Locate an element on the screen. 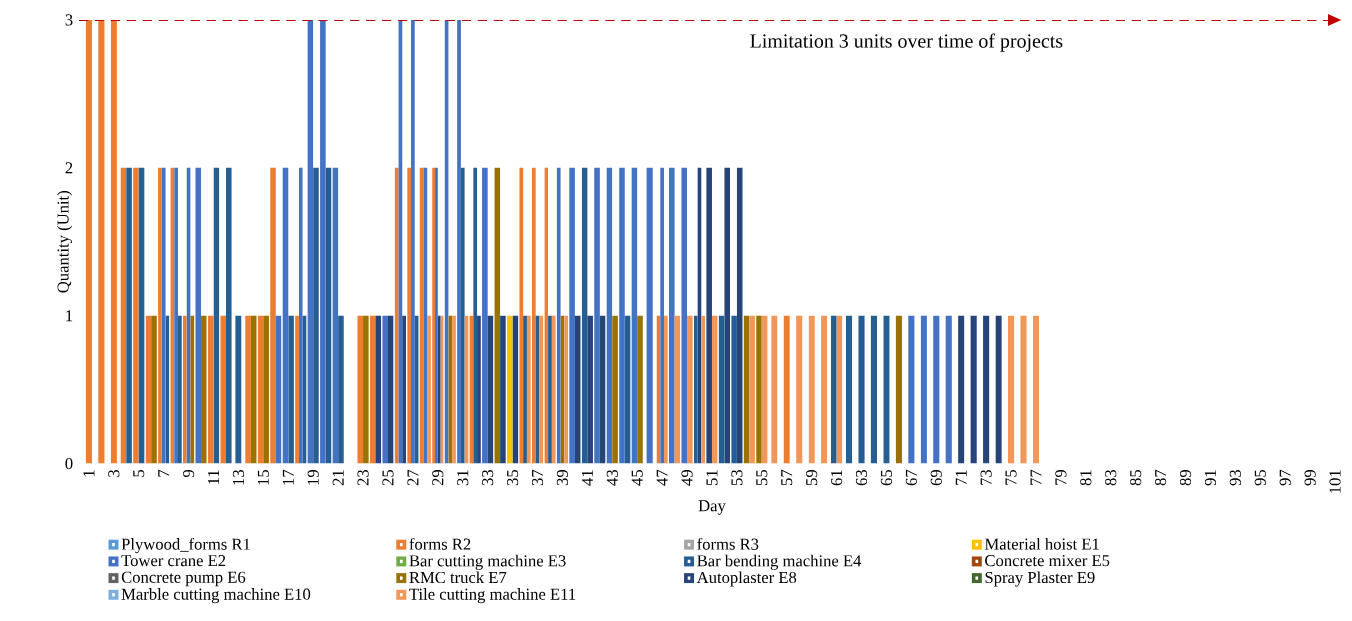 This screenshot has height=621, width=1352. ref-line-label: Limitation 3 units over time of projects is located at coordinates (906, 42).